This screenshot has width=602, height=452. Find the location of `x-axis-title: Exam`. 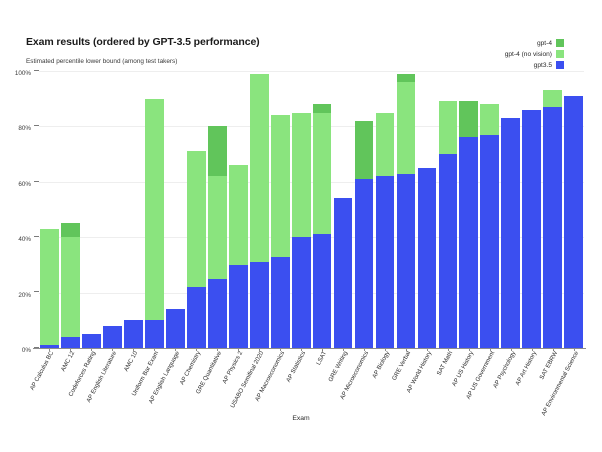

x-axis-title: Exam is located at coordinates (301, 418).